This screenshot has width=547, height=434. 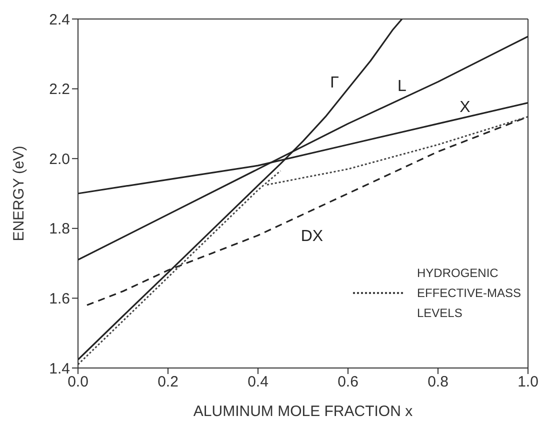 I want to click on x-tick-label: 0.8, so click(x=438, y=382).